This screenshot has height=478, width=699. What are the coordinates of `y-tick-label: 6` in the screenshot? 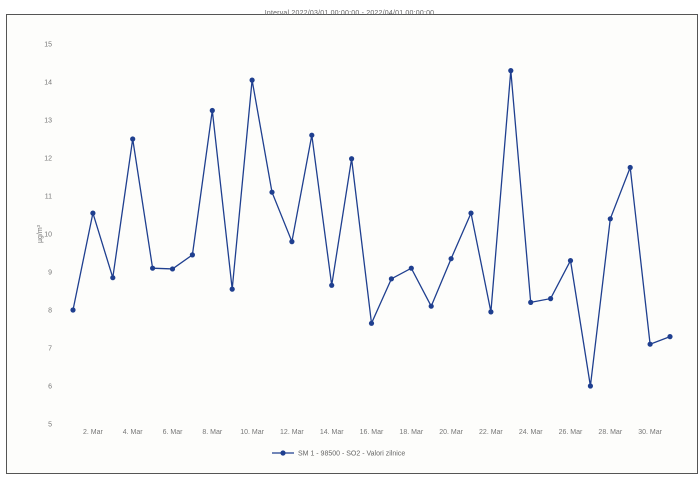 It's located at (50, 387).